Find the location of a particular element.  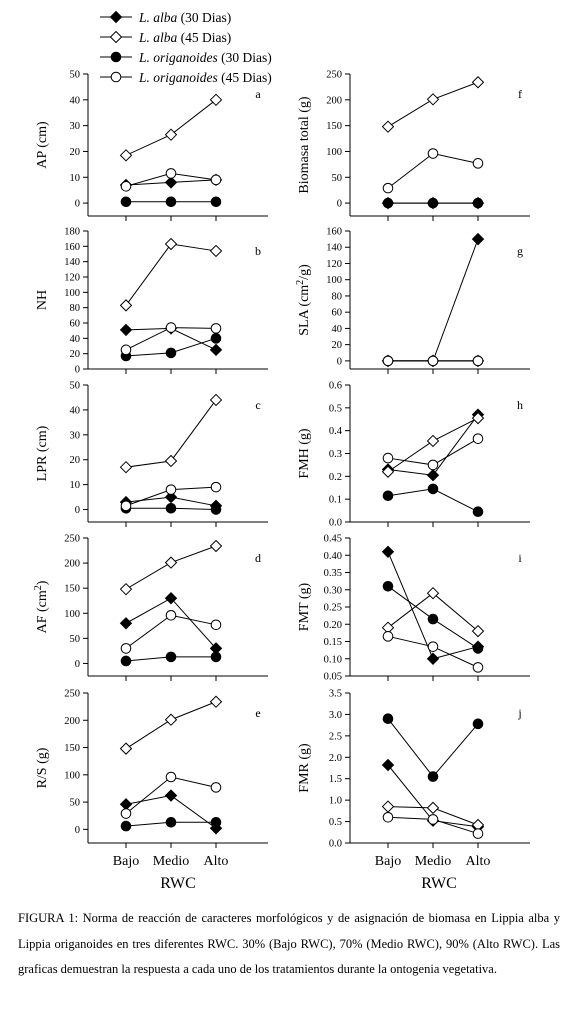

y-tick-label: 0.25 is located at coordinates (333, 608).